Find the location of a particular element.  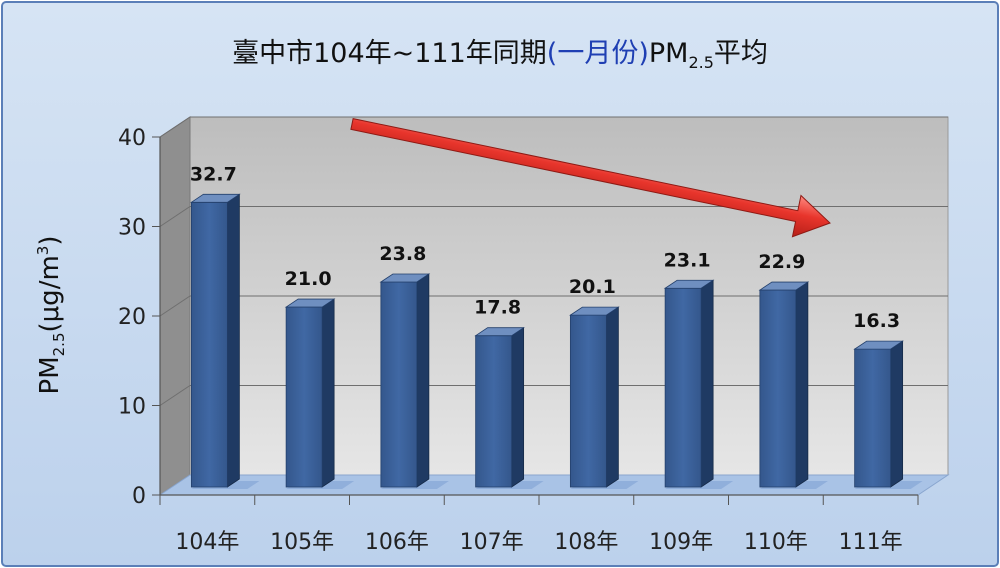

data-label: 21.0 is located at coordinates (308, 279).